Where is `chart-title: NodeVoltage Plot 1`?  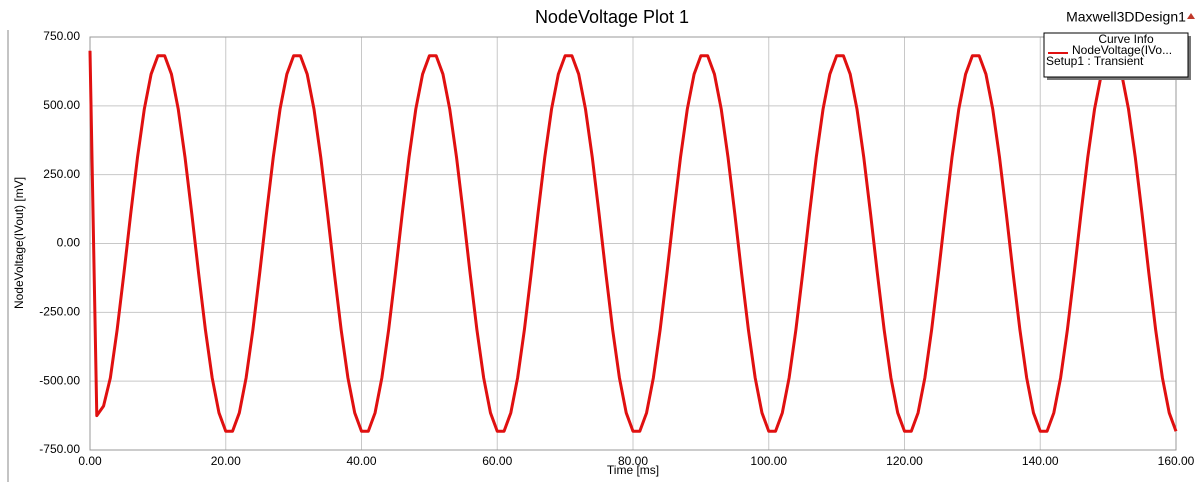 chart-title: NodeVoltage Plot 1 is located at coordinates (612, 17).